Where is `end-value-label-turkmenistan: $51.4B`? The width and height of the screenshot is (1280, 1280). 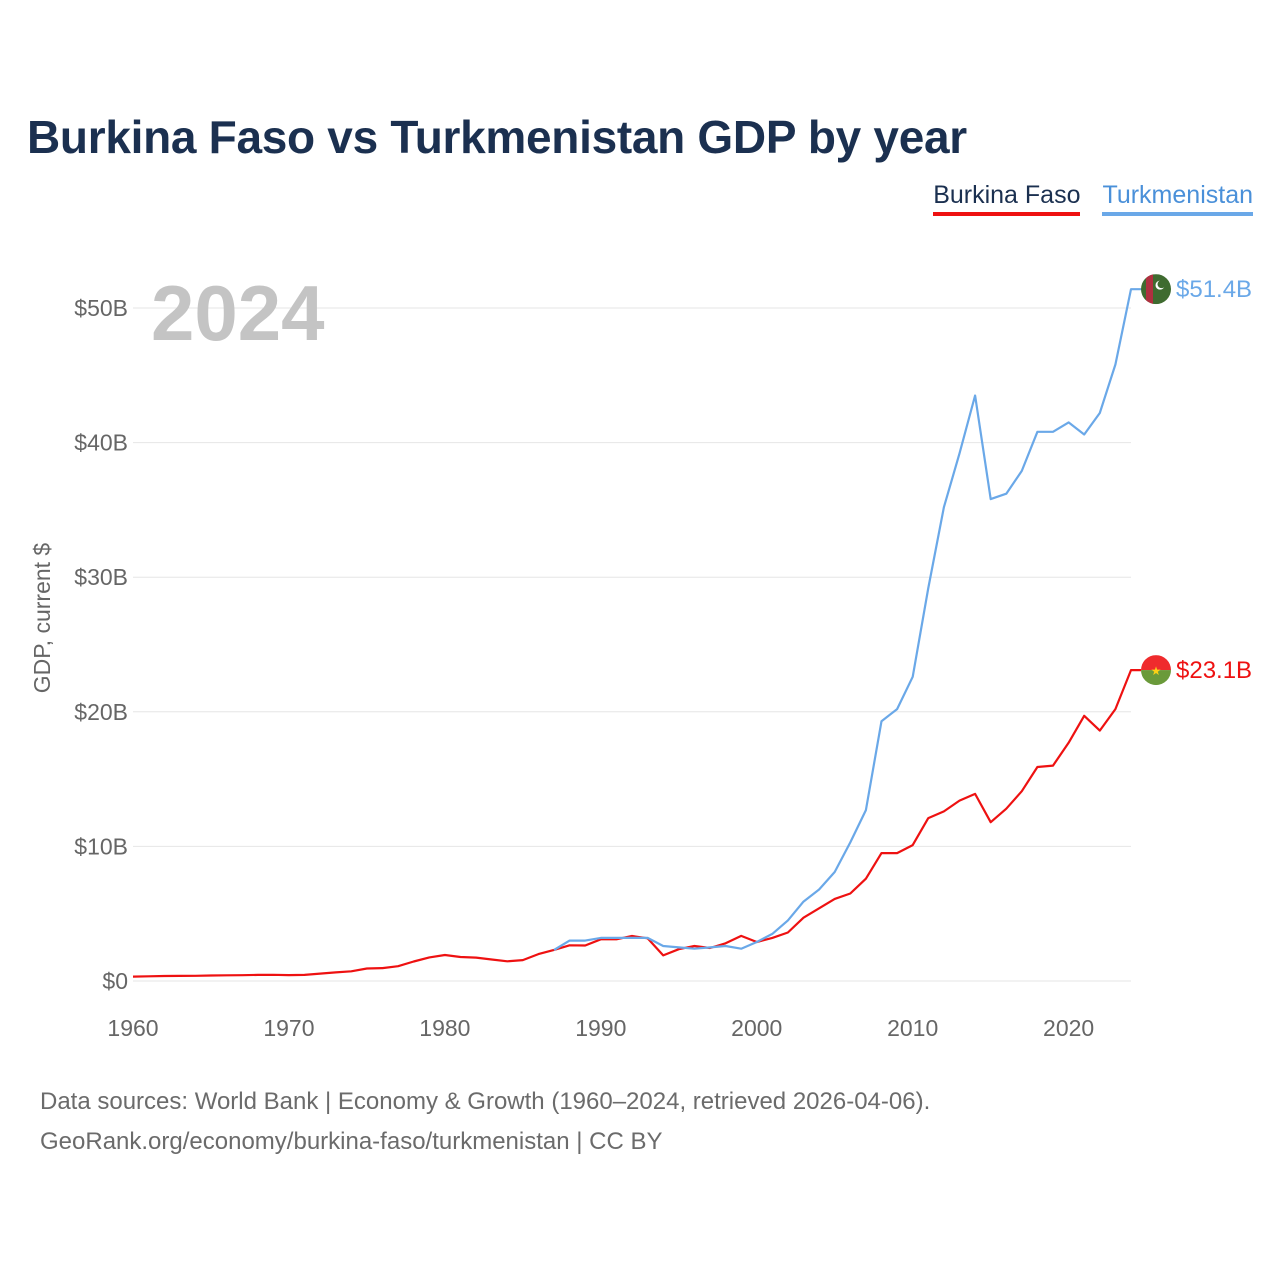
end-value-label-turkmenistan: $51.4B is located at coordinates (1214, 289).